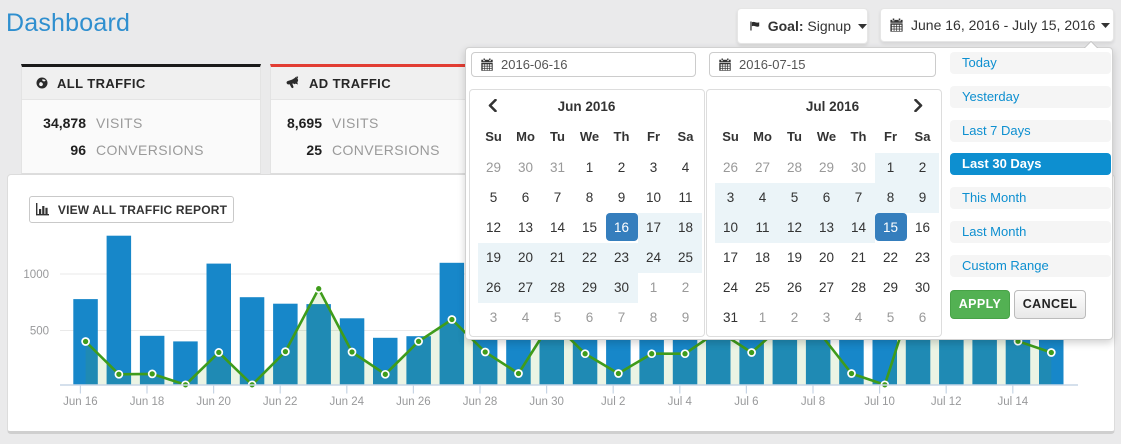 Image resolution: width=1121 pixels, height=444 pixels. What do you see at coordinates (347, 402) in the screenshot?
I see `svg-text: Jun 24` at bounding box center [347, 402].